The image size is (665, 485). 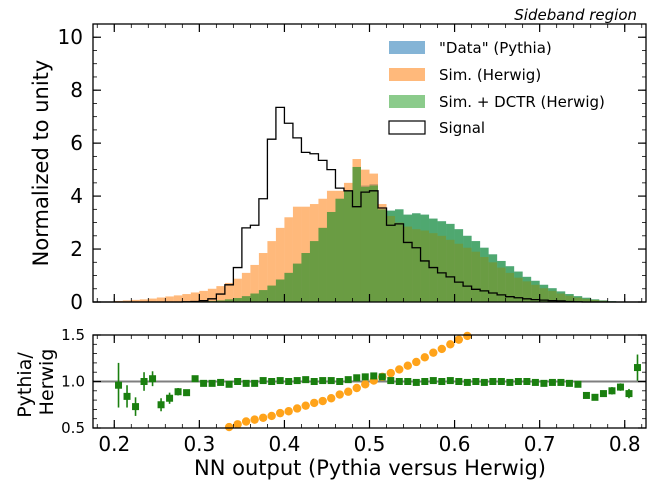 What do you see at coordinates (462, 128) in the screenshot?
I see `legend-label-signal: Signal` at bounding box center [462, 128].